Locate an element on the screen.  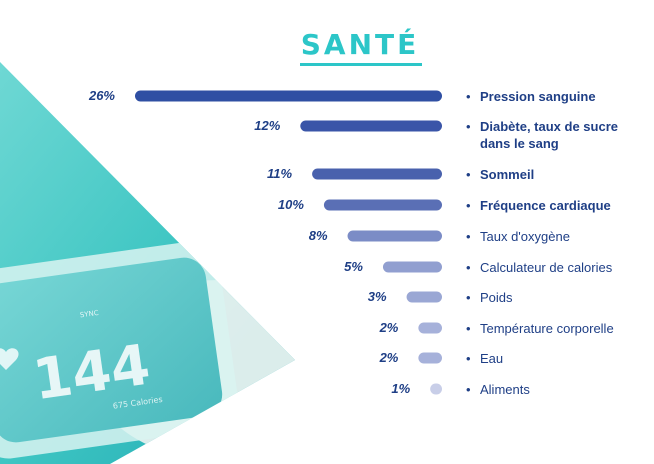
chart-title: SANTÉ is located at coordinates (360, 44).